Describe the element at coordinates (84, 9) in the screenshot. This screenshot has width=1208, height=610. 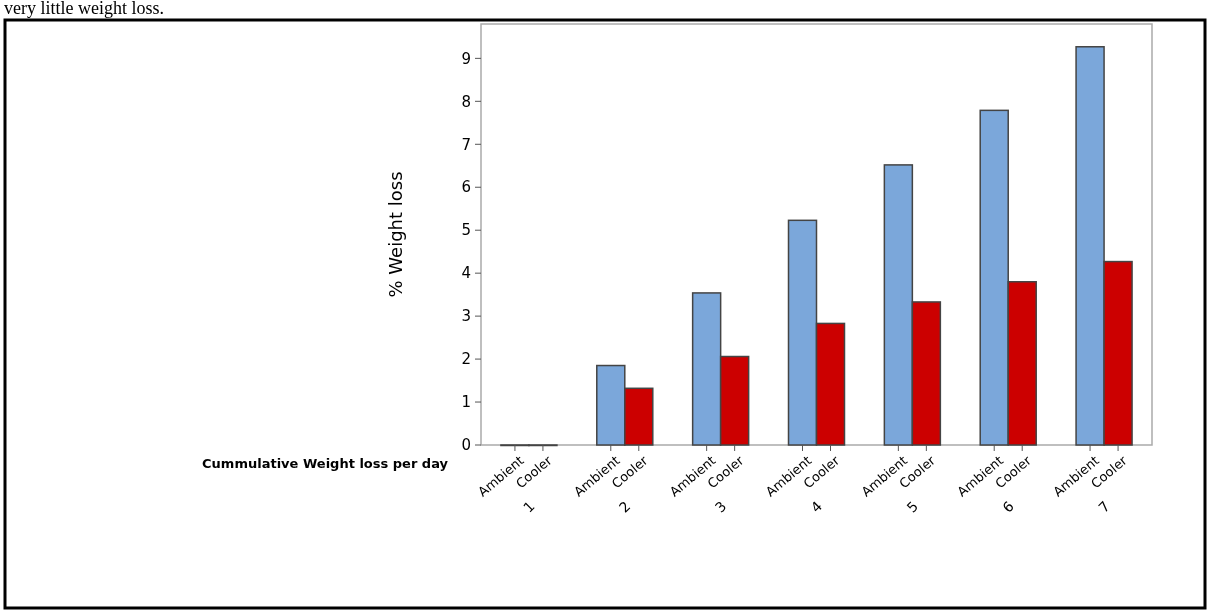
I see `text: very little weight loss.` at that location.